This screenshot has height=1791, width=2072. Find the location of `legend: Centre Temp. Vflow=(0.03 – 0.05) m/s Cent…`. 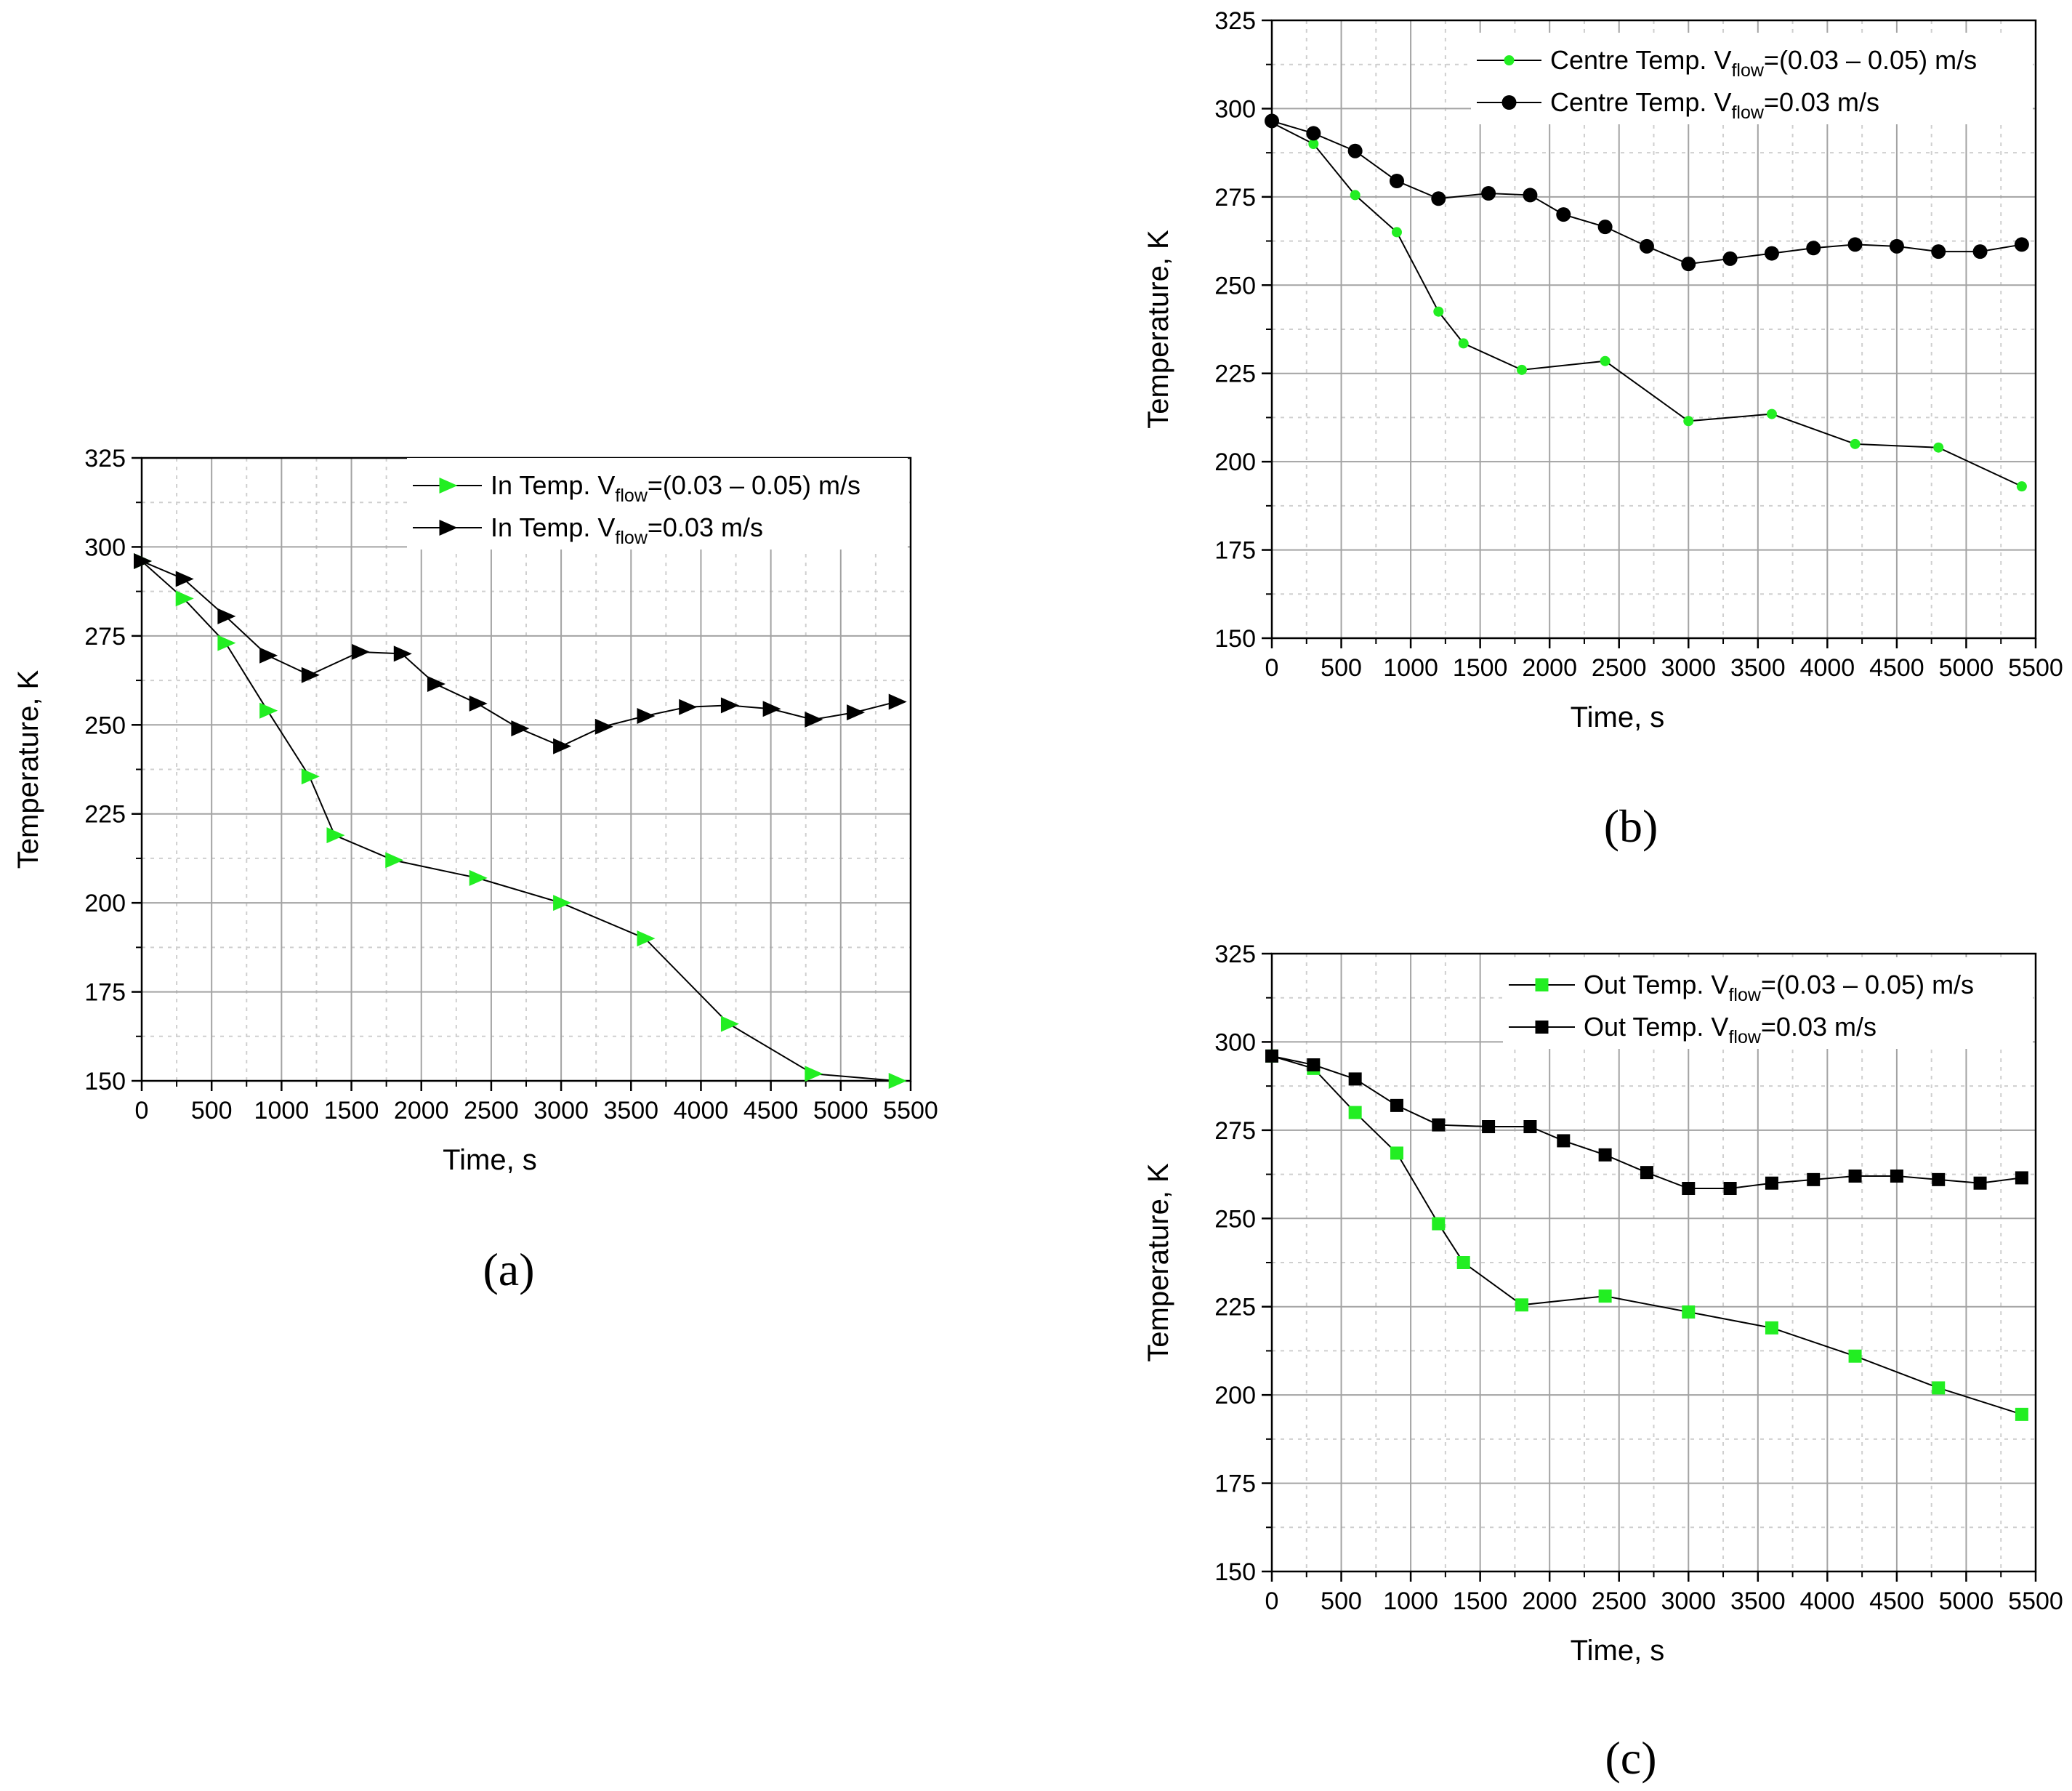

legend: Centre Temp. Vflow=(0.03 – 0.05) m/s Cent… is located at coordinates (1752, 78).